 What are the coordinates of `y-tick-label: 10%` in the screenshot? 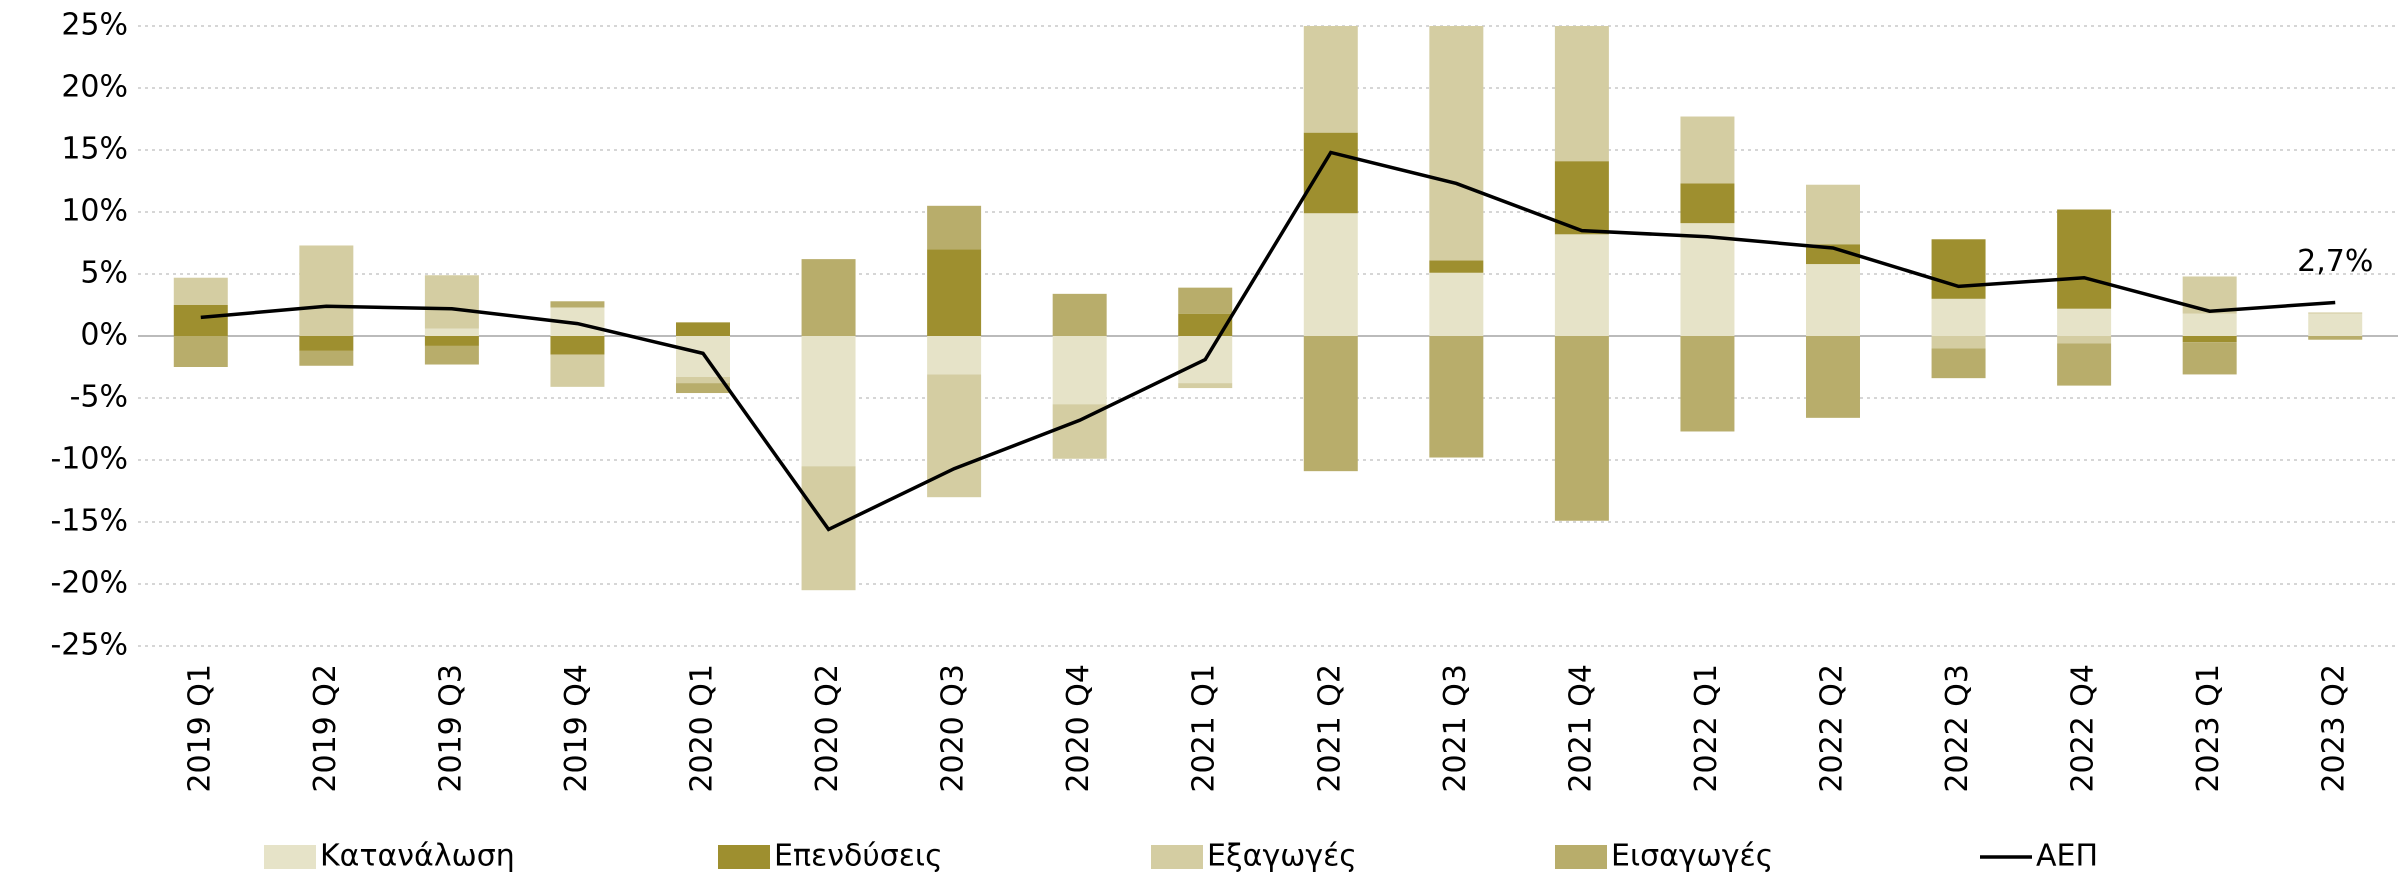 It's located at (94, 211).